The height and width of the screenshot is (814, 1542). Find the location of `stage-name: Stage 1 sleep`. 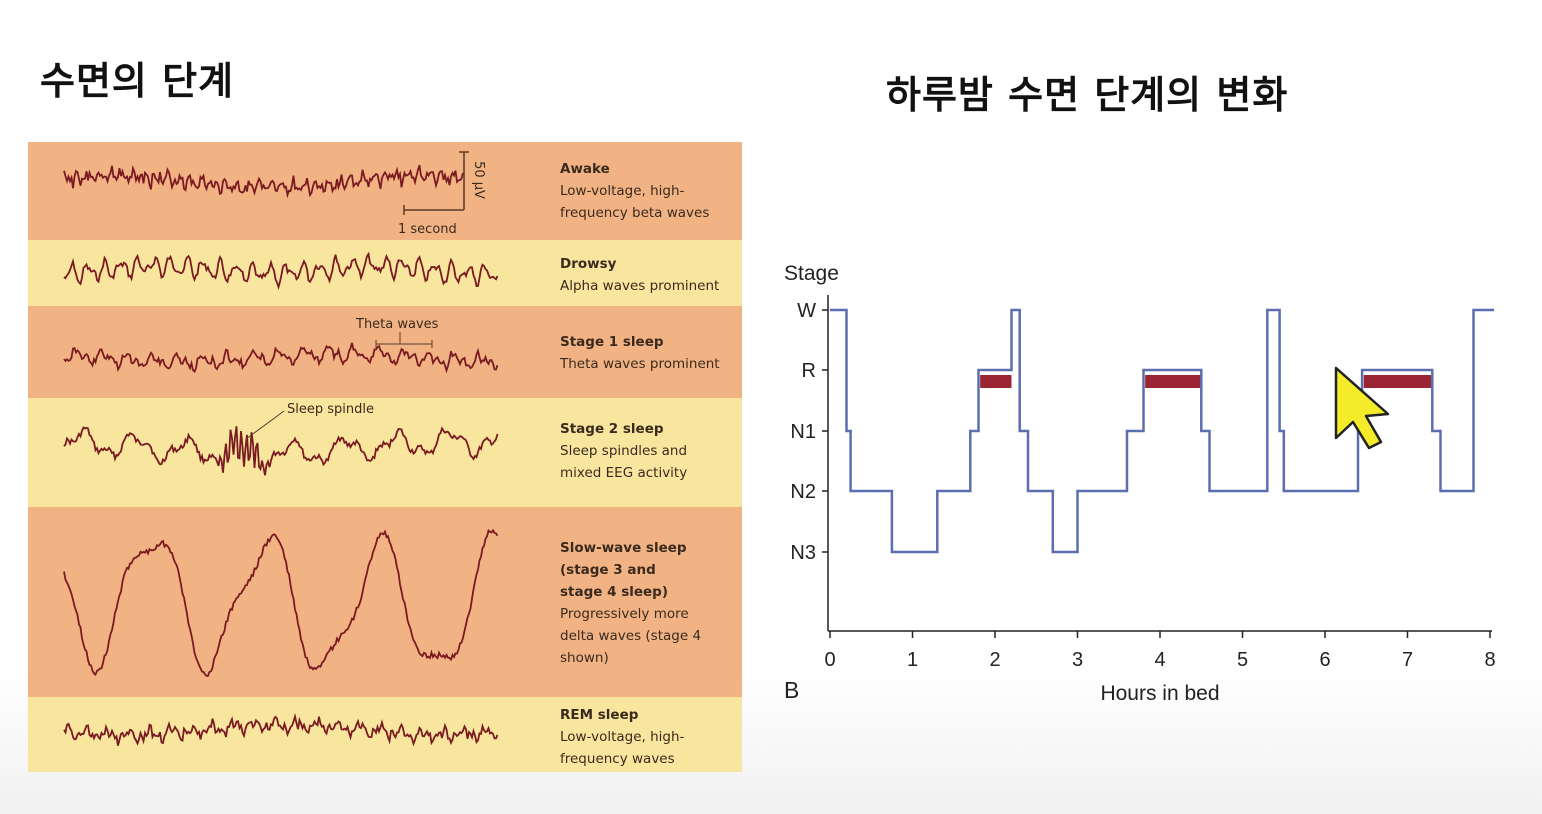

stage-name: Stage 1 sleep is located at coordinates (612, 342).